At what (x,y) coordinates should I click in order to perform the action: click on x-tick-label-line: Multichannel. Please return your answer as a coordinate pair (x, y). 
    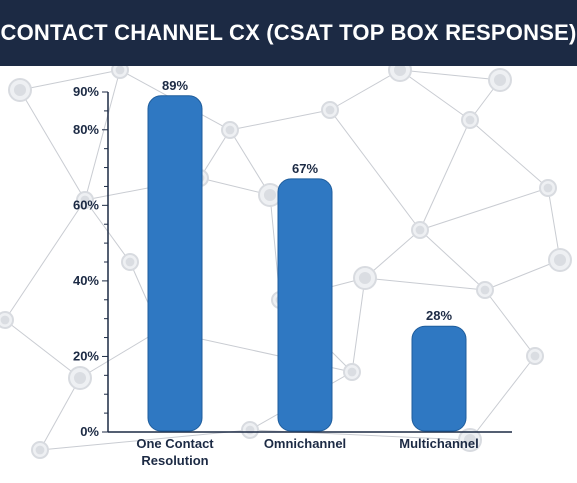
    Looking at the image, I should click on (438, 443).